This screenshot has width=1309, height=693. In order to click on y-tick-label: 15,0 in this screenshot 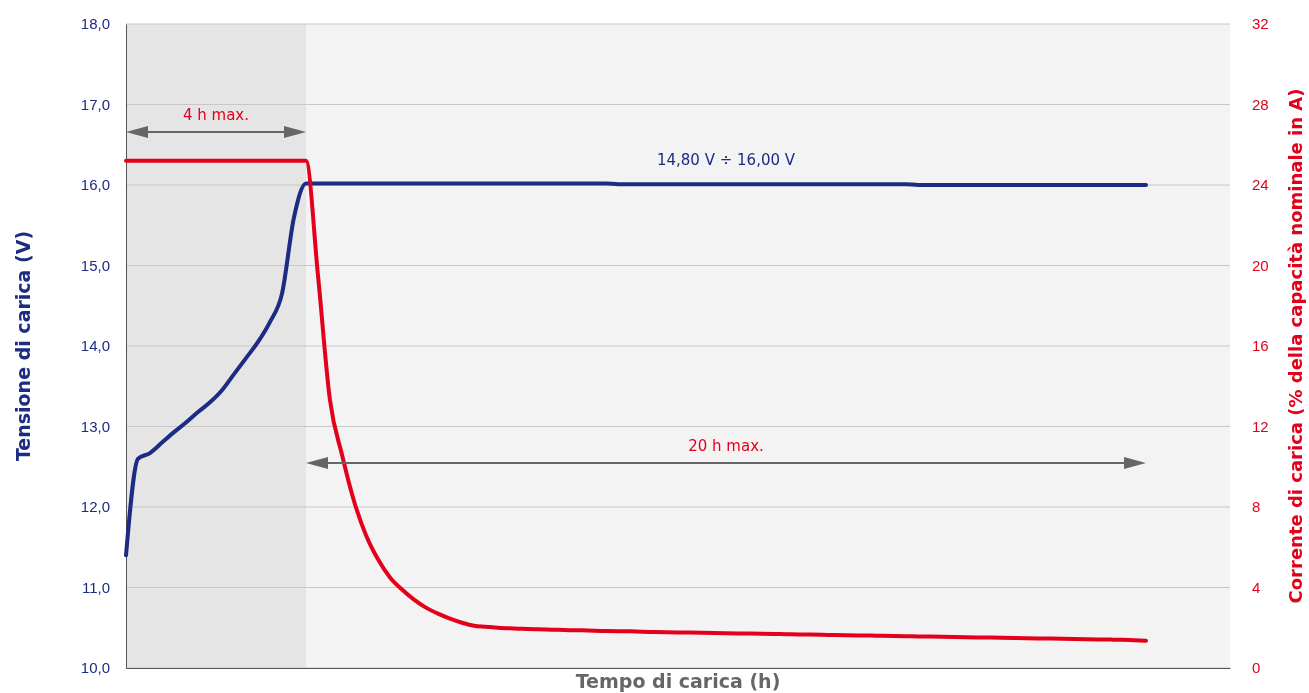, I will do `click(95, 265)`.